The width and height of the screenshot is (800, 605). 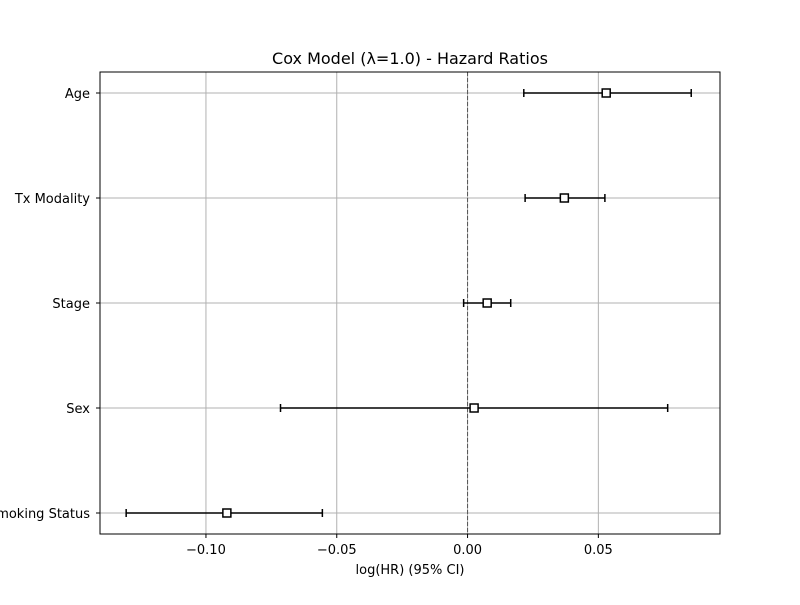 What do you see at coordinates (45, 514) in the screenshot?
I see `y-tick-label: Smoking Status` at bounding box center [45, 514].